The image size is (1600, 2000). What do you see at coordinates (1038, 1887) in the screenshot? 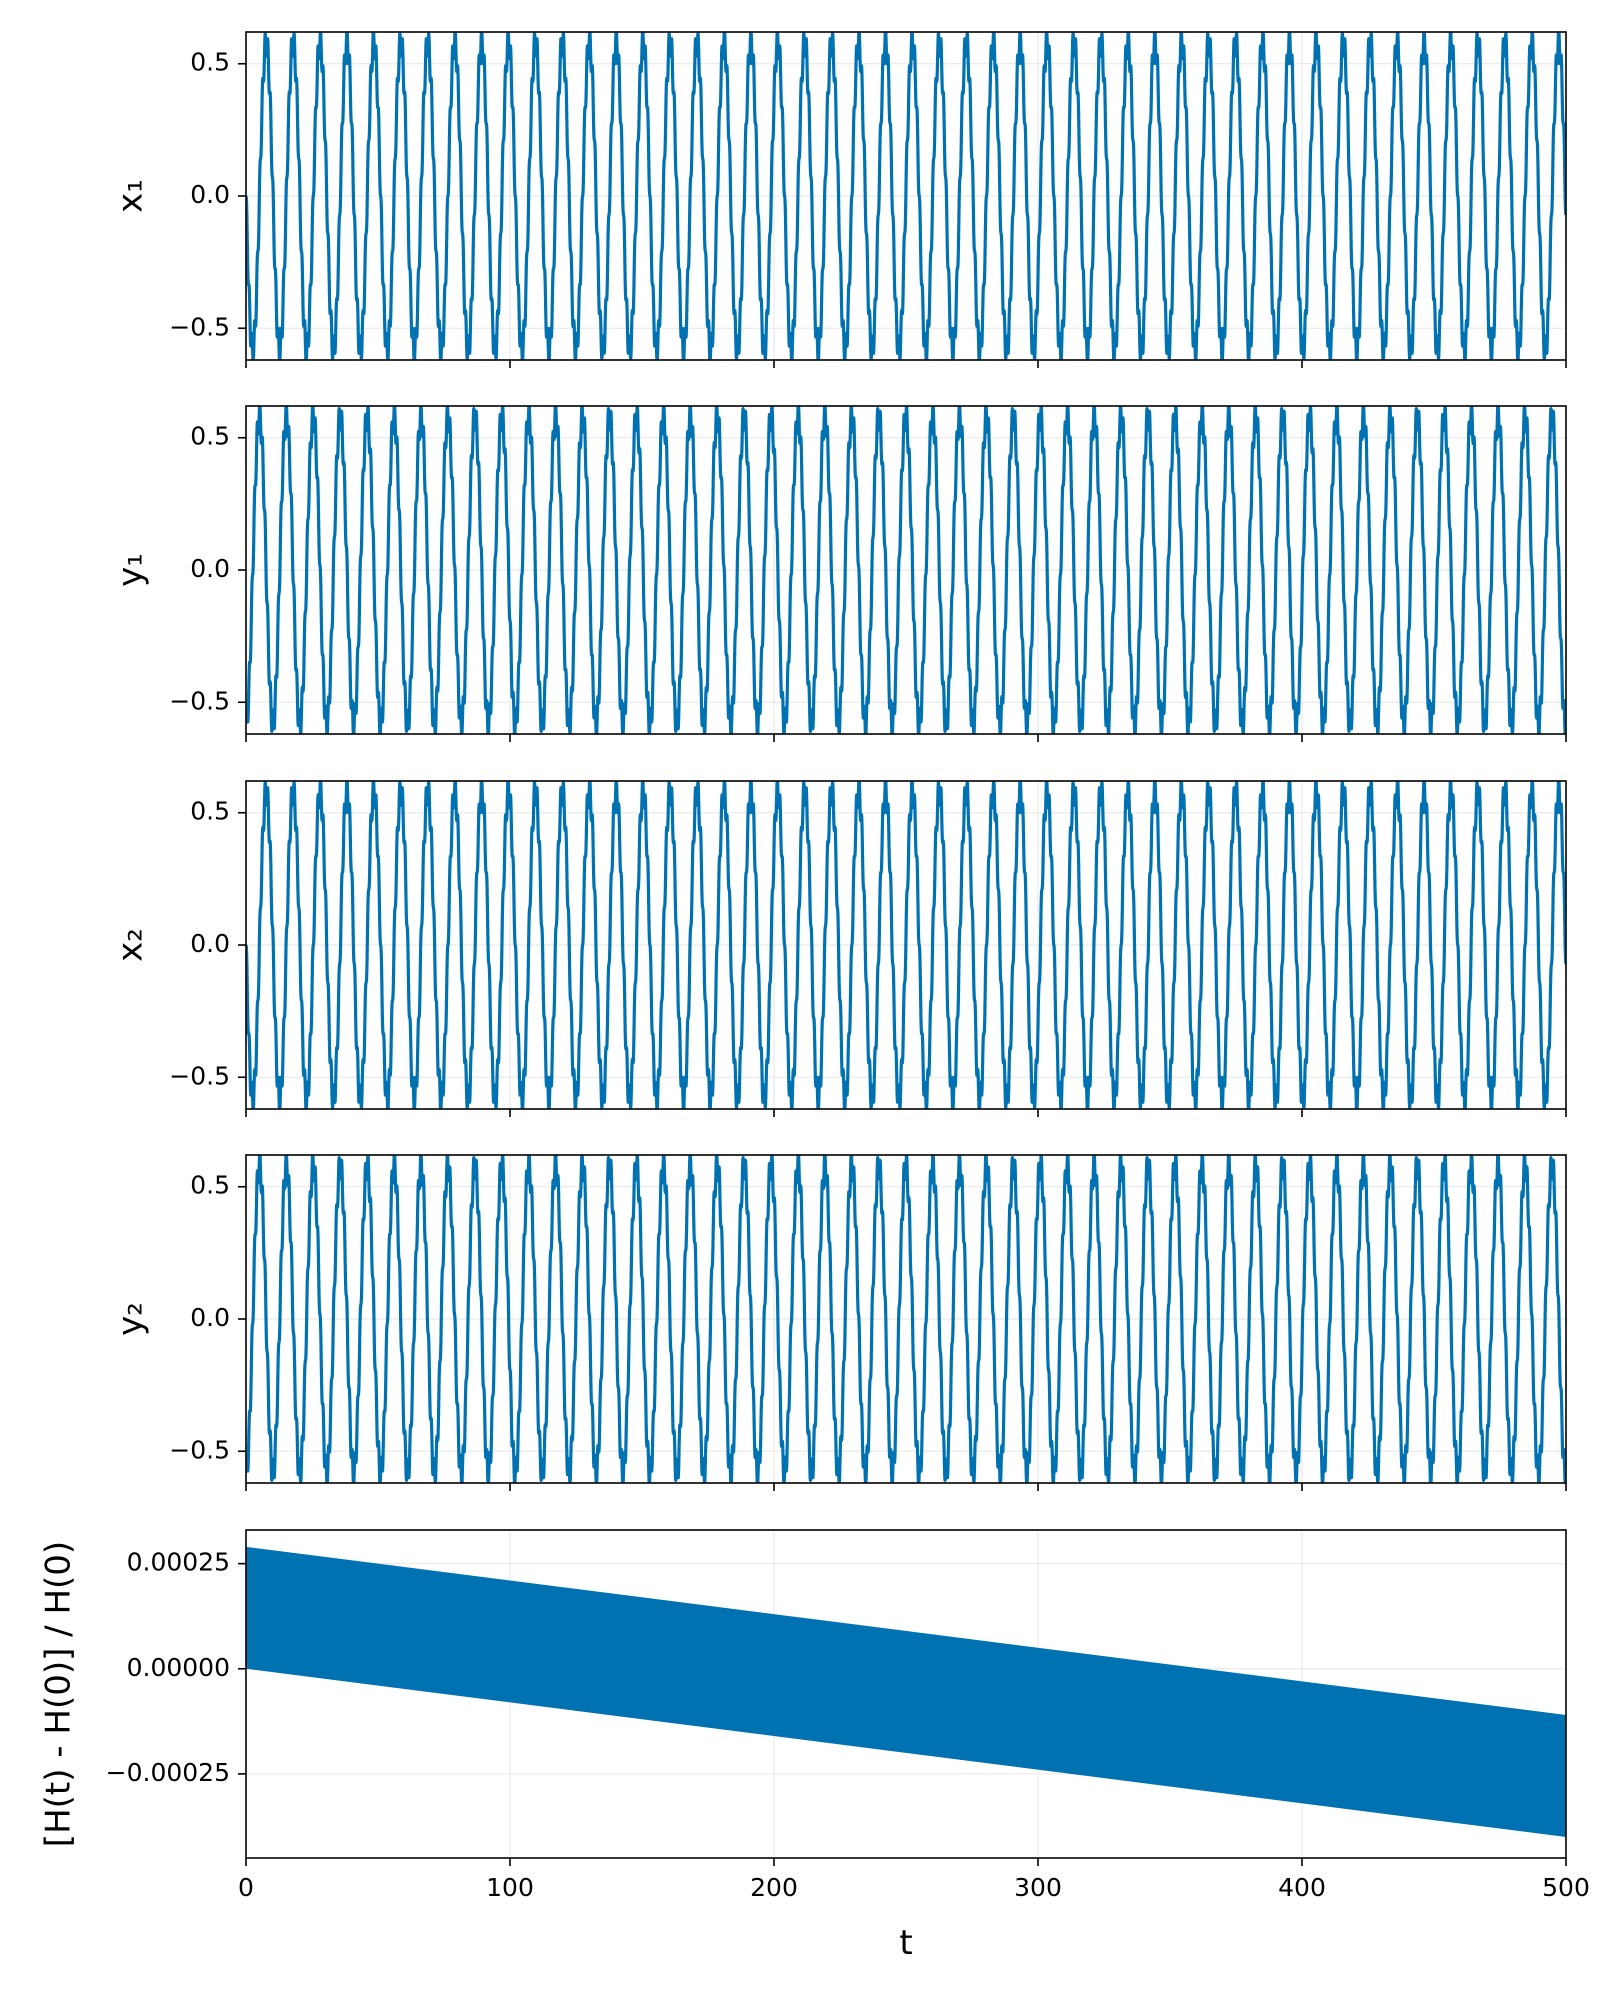
I see `x-tick-label: 300` at bounding box center [1038, 1887].